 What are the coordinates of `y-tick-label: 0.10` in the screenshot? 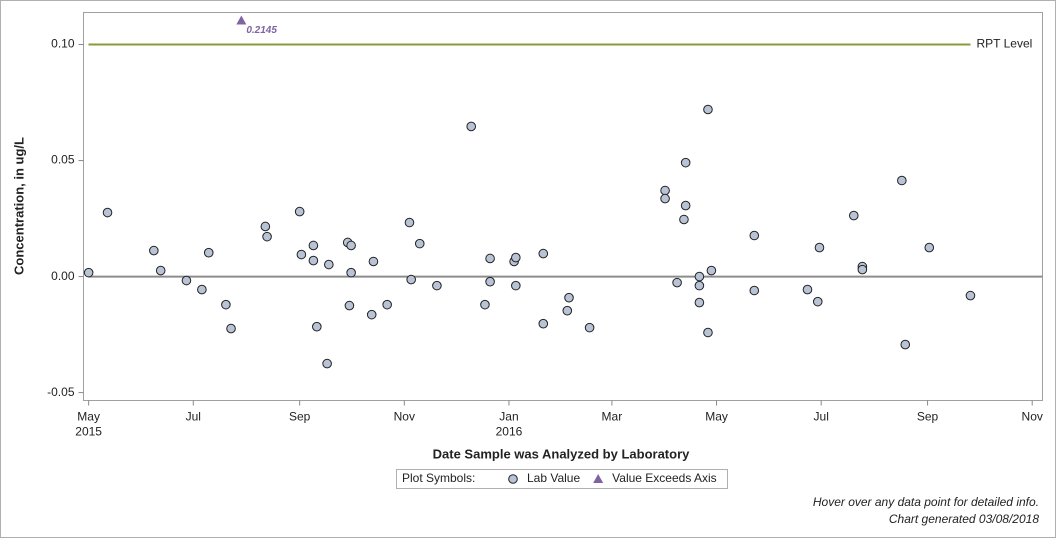 It's located at (63, 44).